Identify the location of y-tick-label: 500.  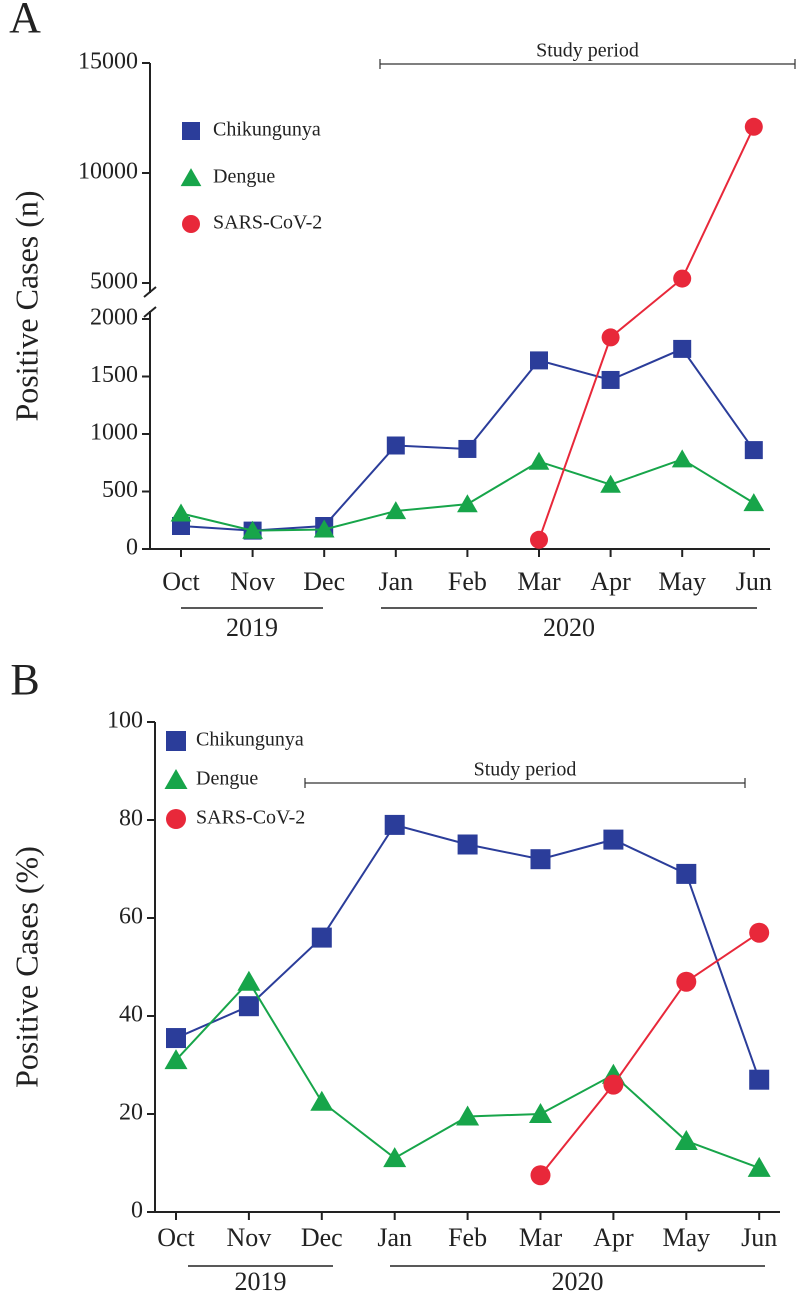
(120, 490).